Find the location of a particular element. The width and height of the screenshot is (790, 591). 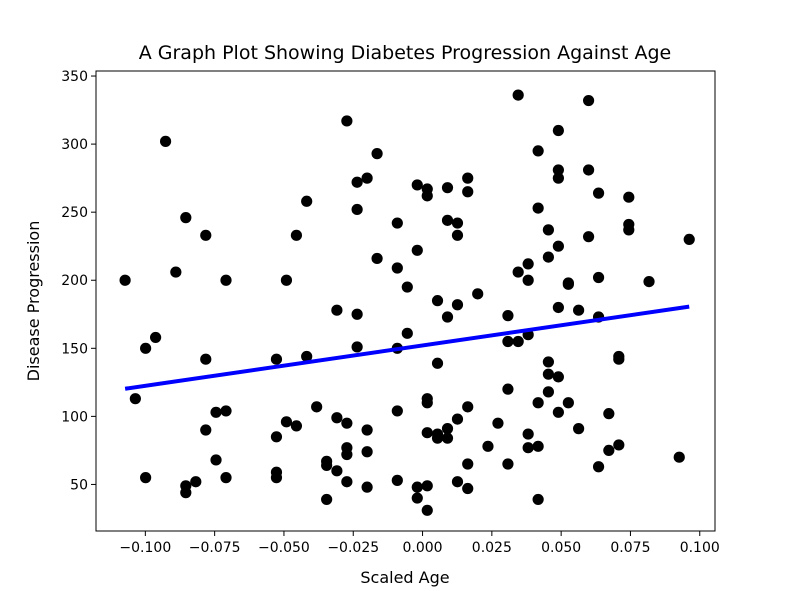

x-tick-label: −0.100 is located at coordinates (145, 548).